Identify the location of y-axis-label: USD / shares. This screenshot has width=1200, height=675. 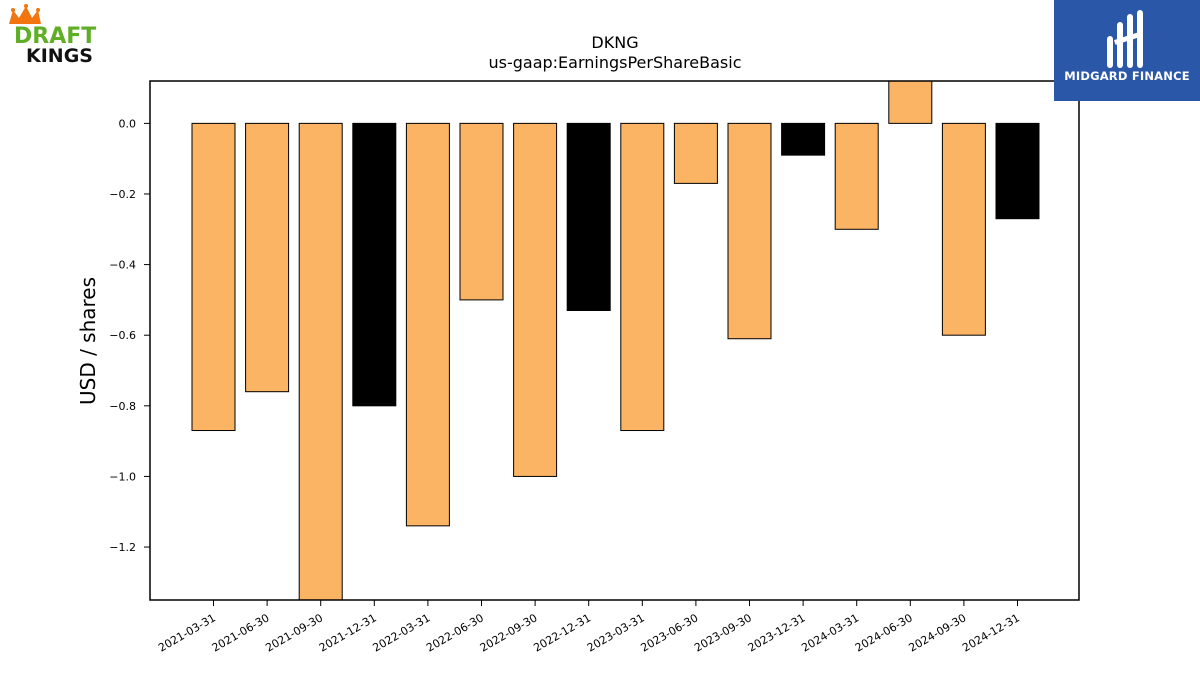
(88, 341).